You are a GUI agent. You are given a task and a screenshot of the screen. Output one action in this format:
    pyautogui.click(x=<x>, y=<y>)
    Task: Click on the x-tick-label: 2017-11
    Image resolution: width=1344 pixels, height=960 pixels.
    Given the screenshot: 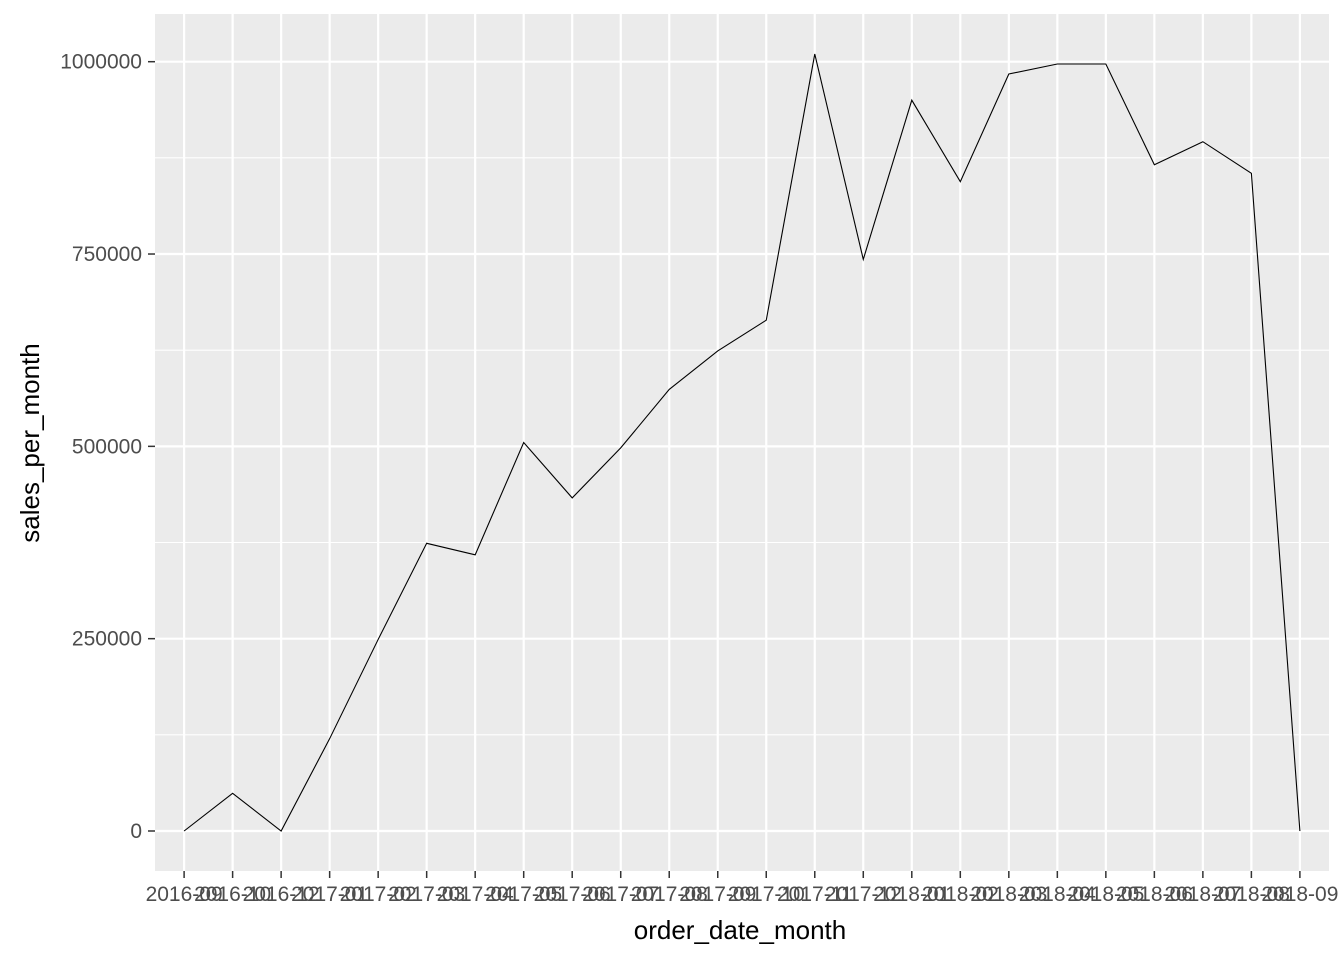 What is the action you would take?
    pyautogui.click(x=815, y=894)
    